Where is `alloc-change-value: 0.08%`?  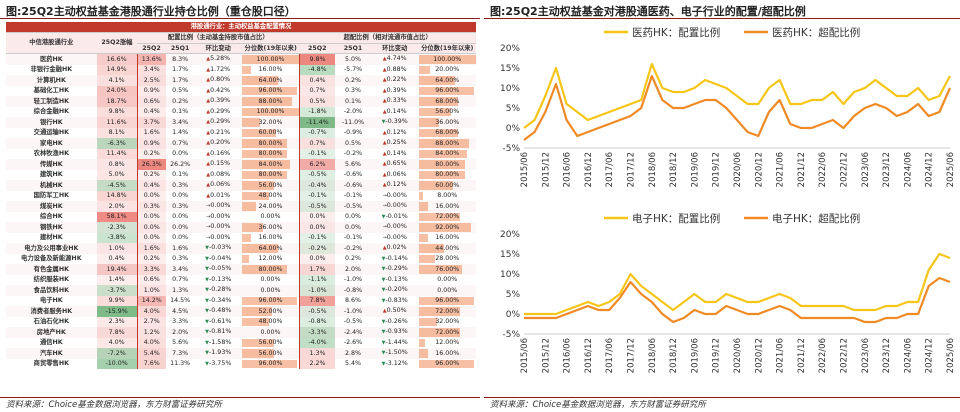
alloc-change-value: 0.08% is located at coordinates (220, 174).